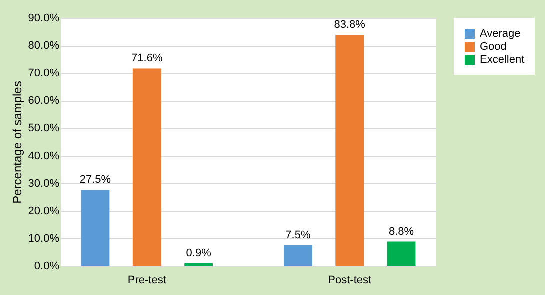 The height and width of the screenshot is (295, 545). Describe the element at coordinates (401, 232) in the screenshot. I see `data-label: 8.8%` at that location.